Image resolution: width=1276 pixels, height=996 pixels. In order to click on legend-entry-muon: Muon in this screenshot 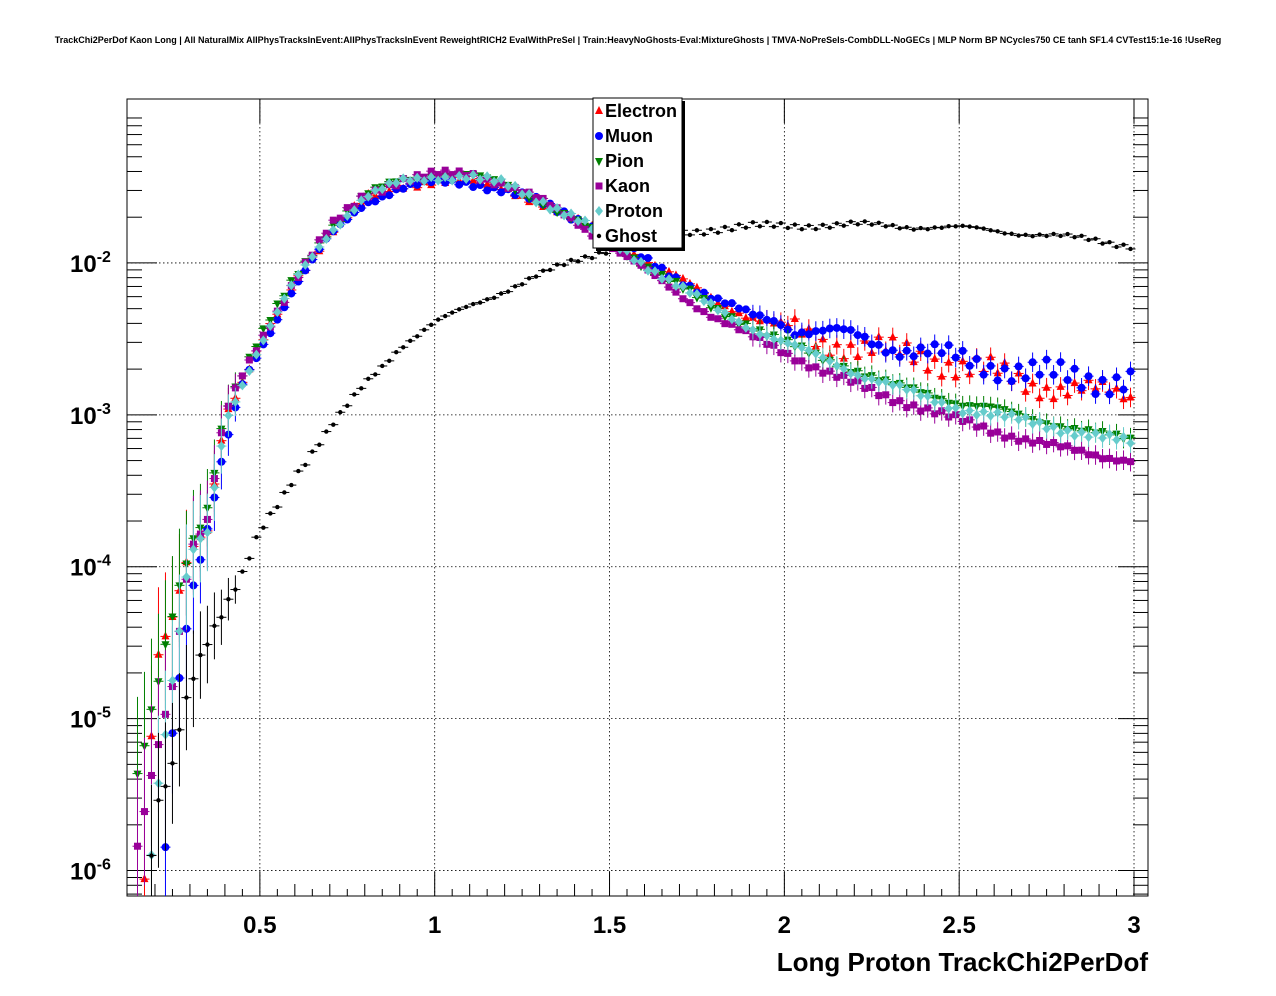, I will do `click(629, 136)`.